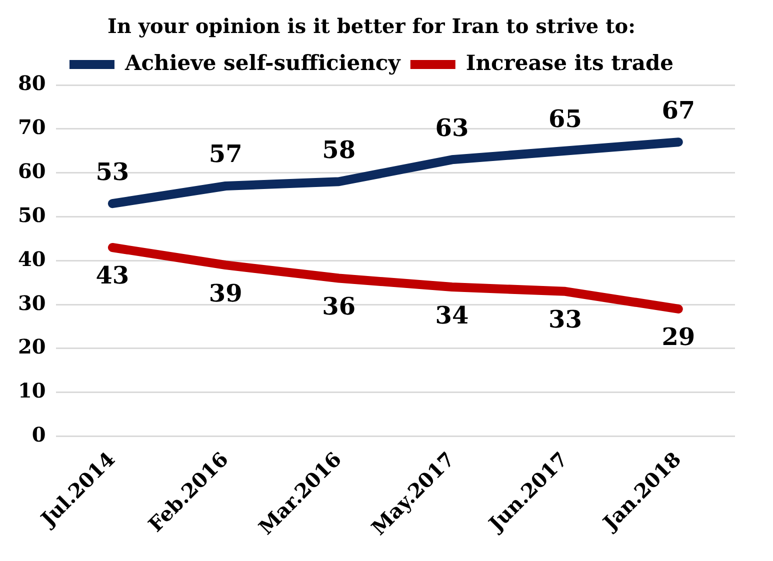 Image resolution: width=773 pixels, height=561 pixels. I want to click on y-tick-label: 70, so click(32, 127).